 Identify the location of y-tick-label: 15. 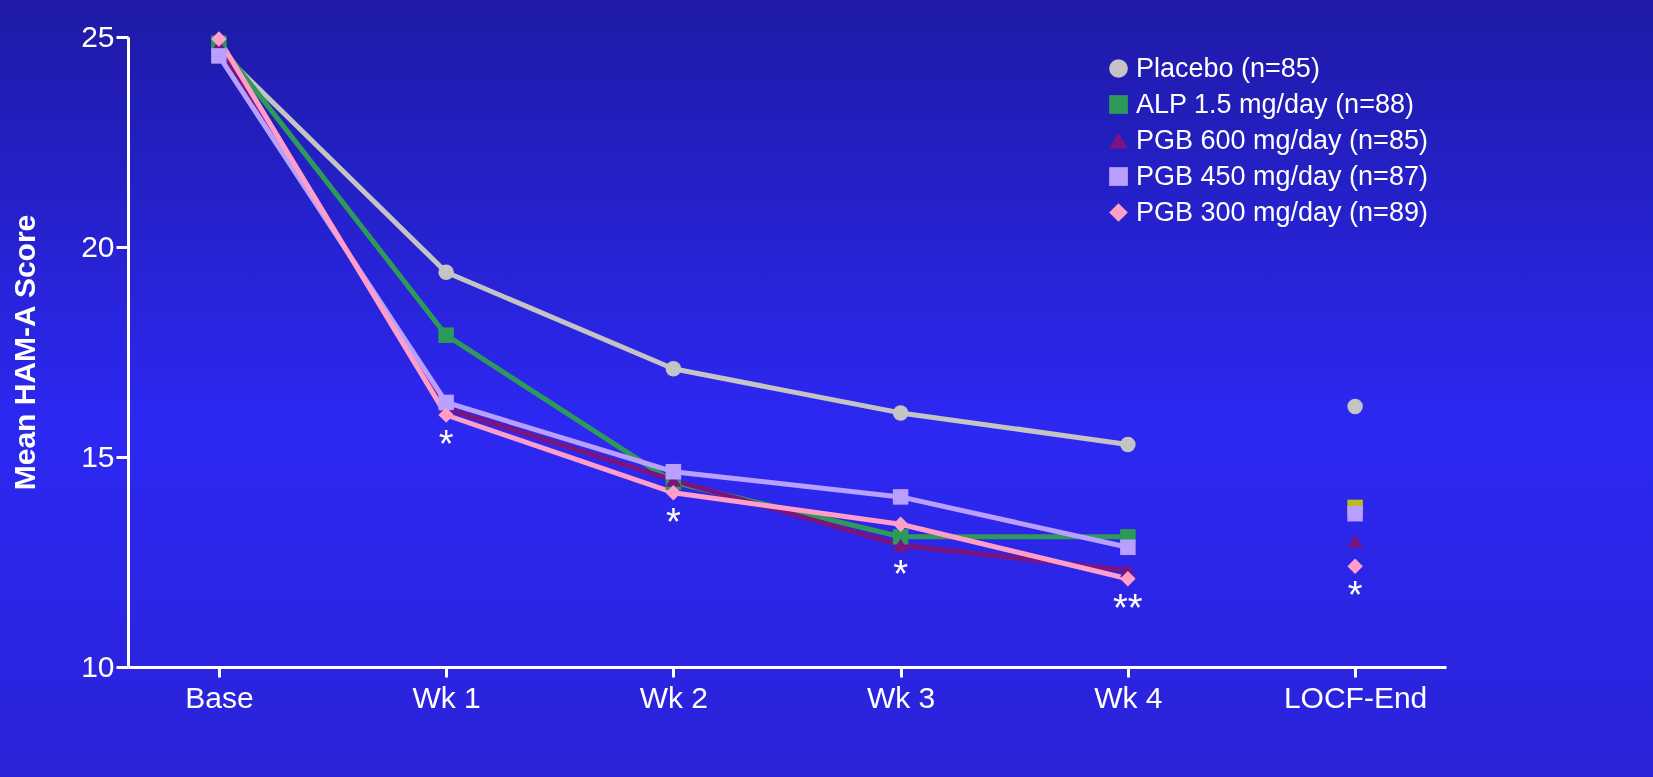
(98, 456).